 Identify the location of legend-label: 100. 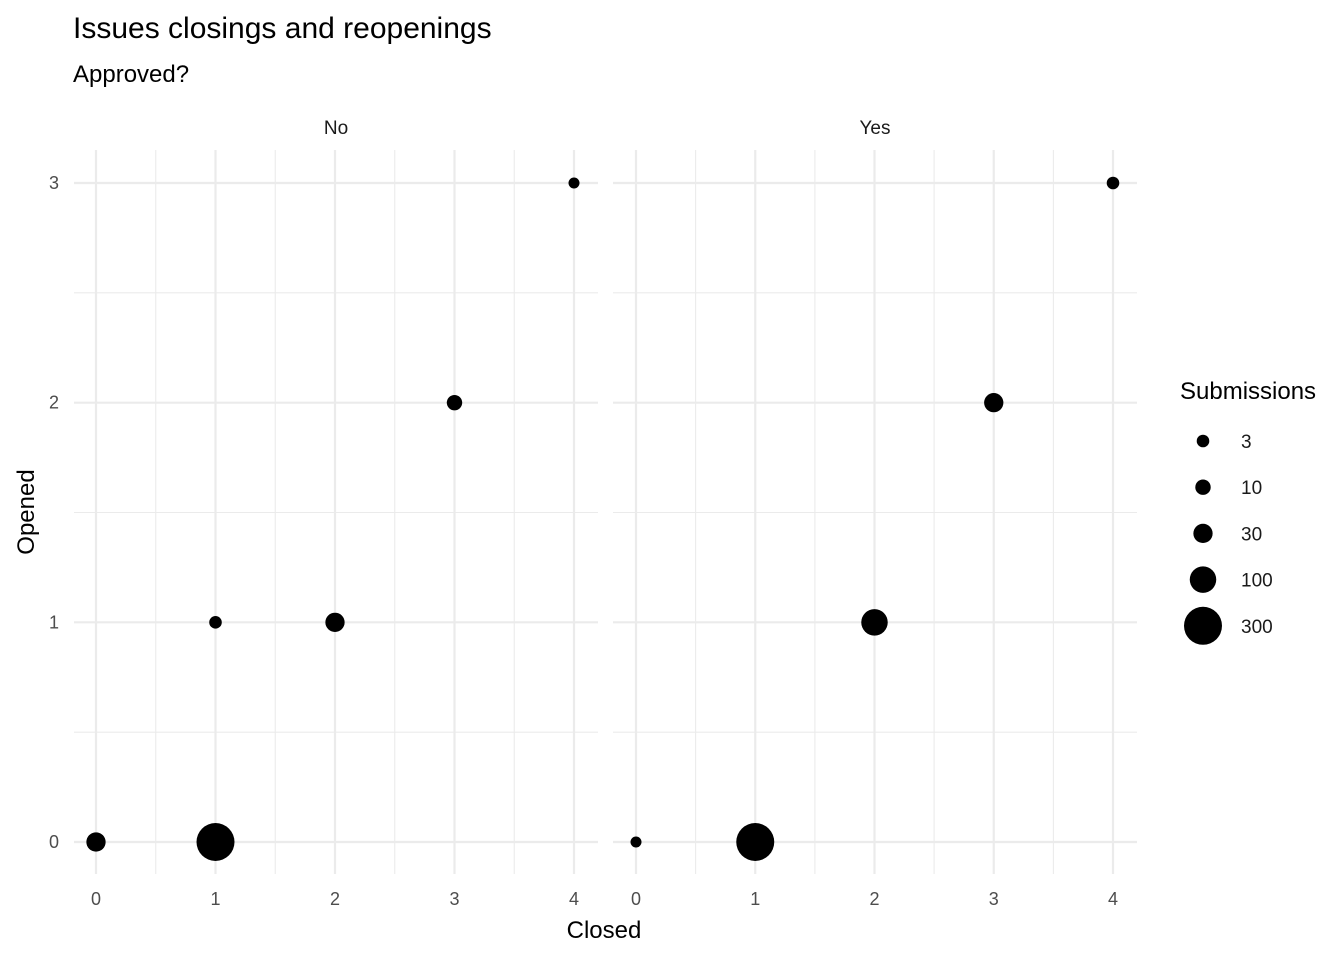
(1257, 581).